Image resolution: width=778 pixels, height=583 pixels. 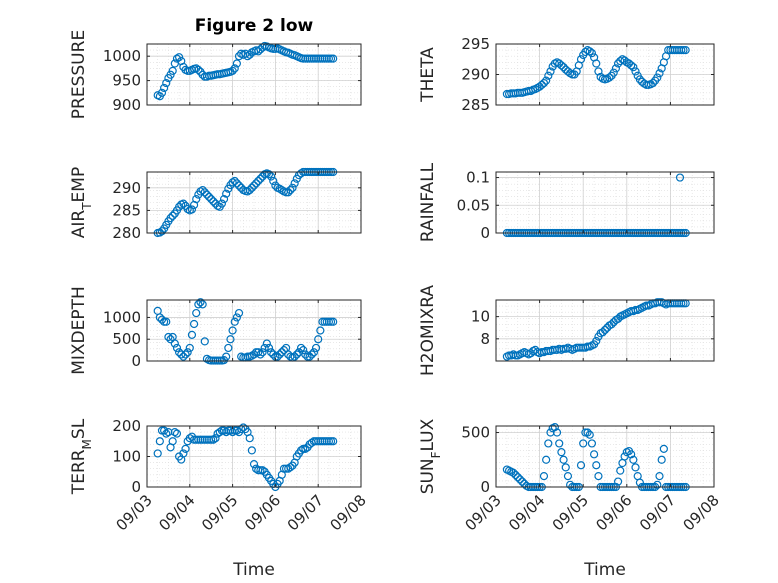 I want to click on y-tick-label: 290, so click(x=126, y=188).